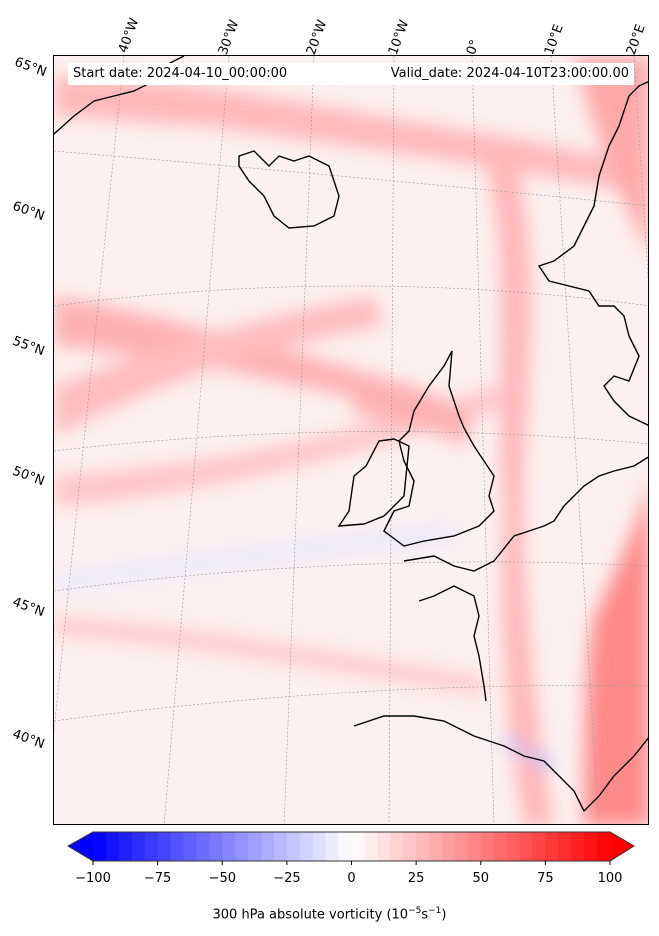  What do you see at coordinates (93, 878) in the screenshot?
I see `colorbar-tick: −100` at bounding box center [93, 878].